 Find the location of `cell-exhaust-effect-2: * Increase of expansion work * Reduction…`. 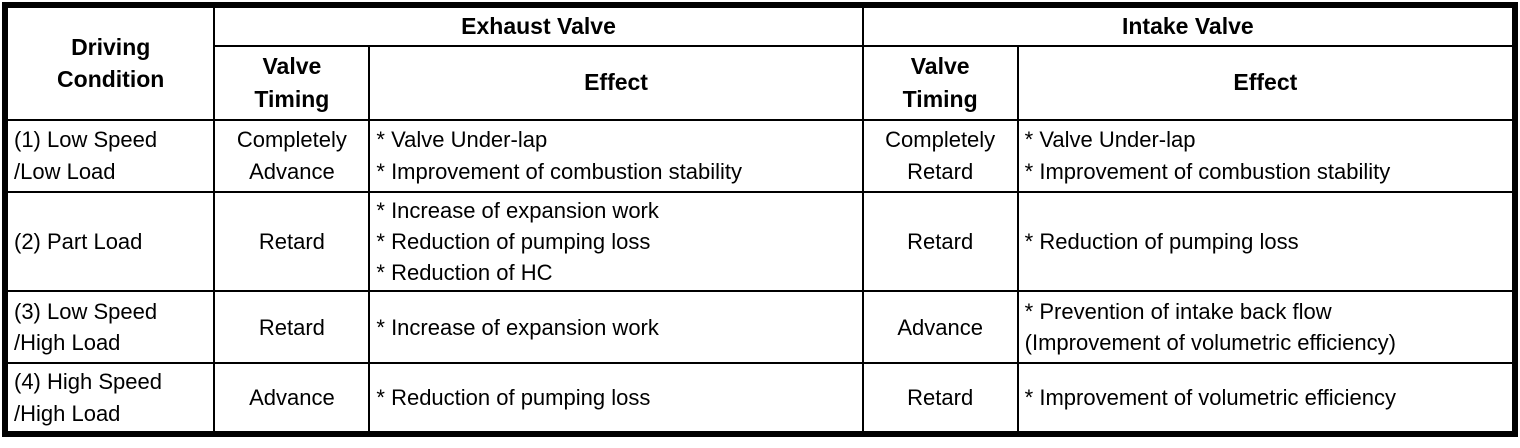

cell-exhaust-effect-2: * Increase of expansion work * Reduction… is located at coordinates (616, 241).